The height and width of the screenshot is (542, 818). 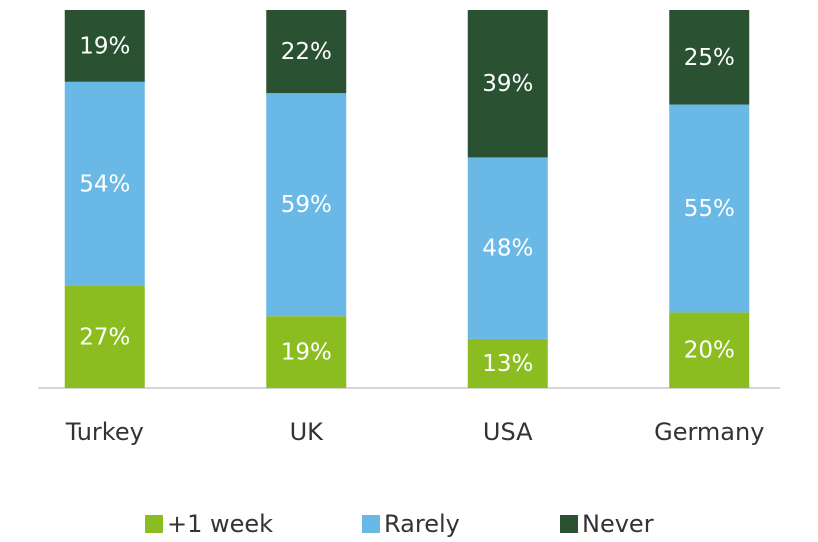 I want to click on value-label: 59%, so click(x=306, y=205).